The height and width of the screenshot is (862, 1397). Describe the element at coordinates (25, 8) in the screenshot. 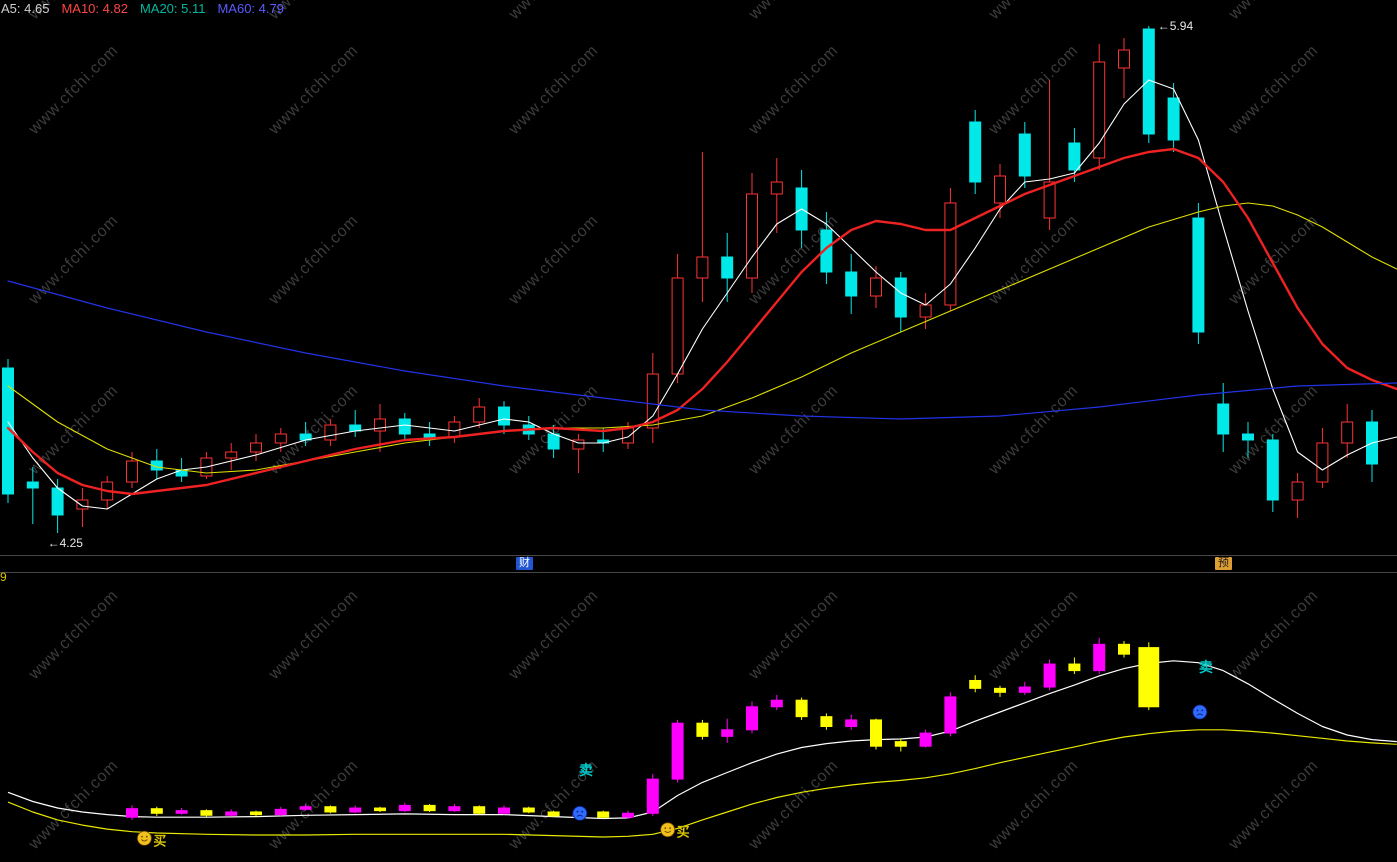

I see `ma-label: A5: 4.65` at that location.